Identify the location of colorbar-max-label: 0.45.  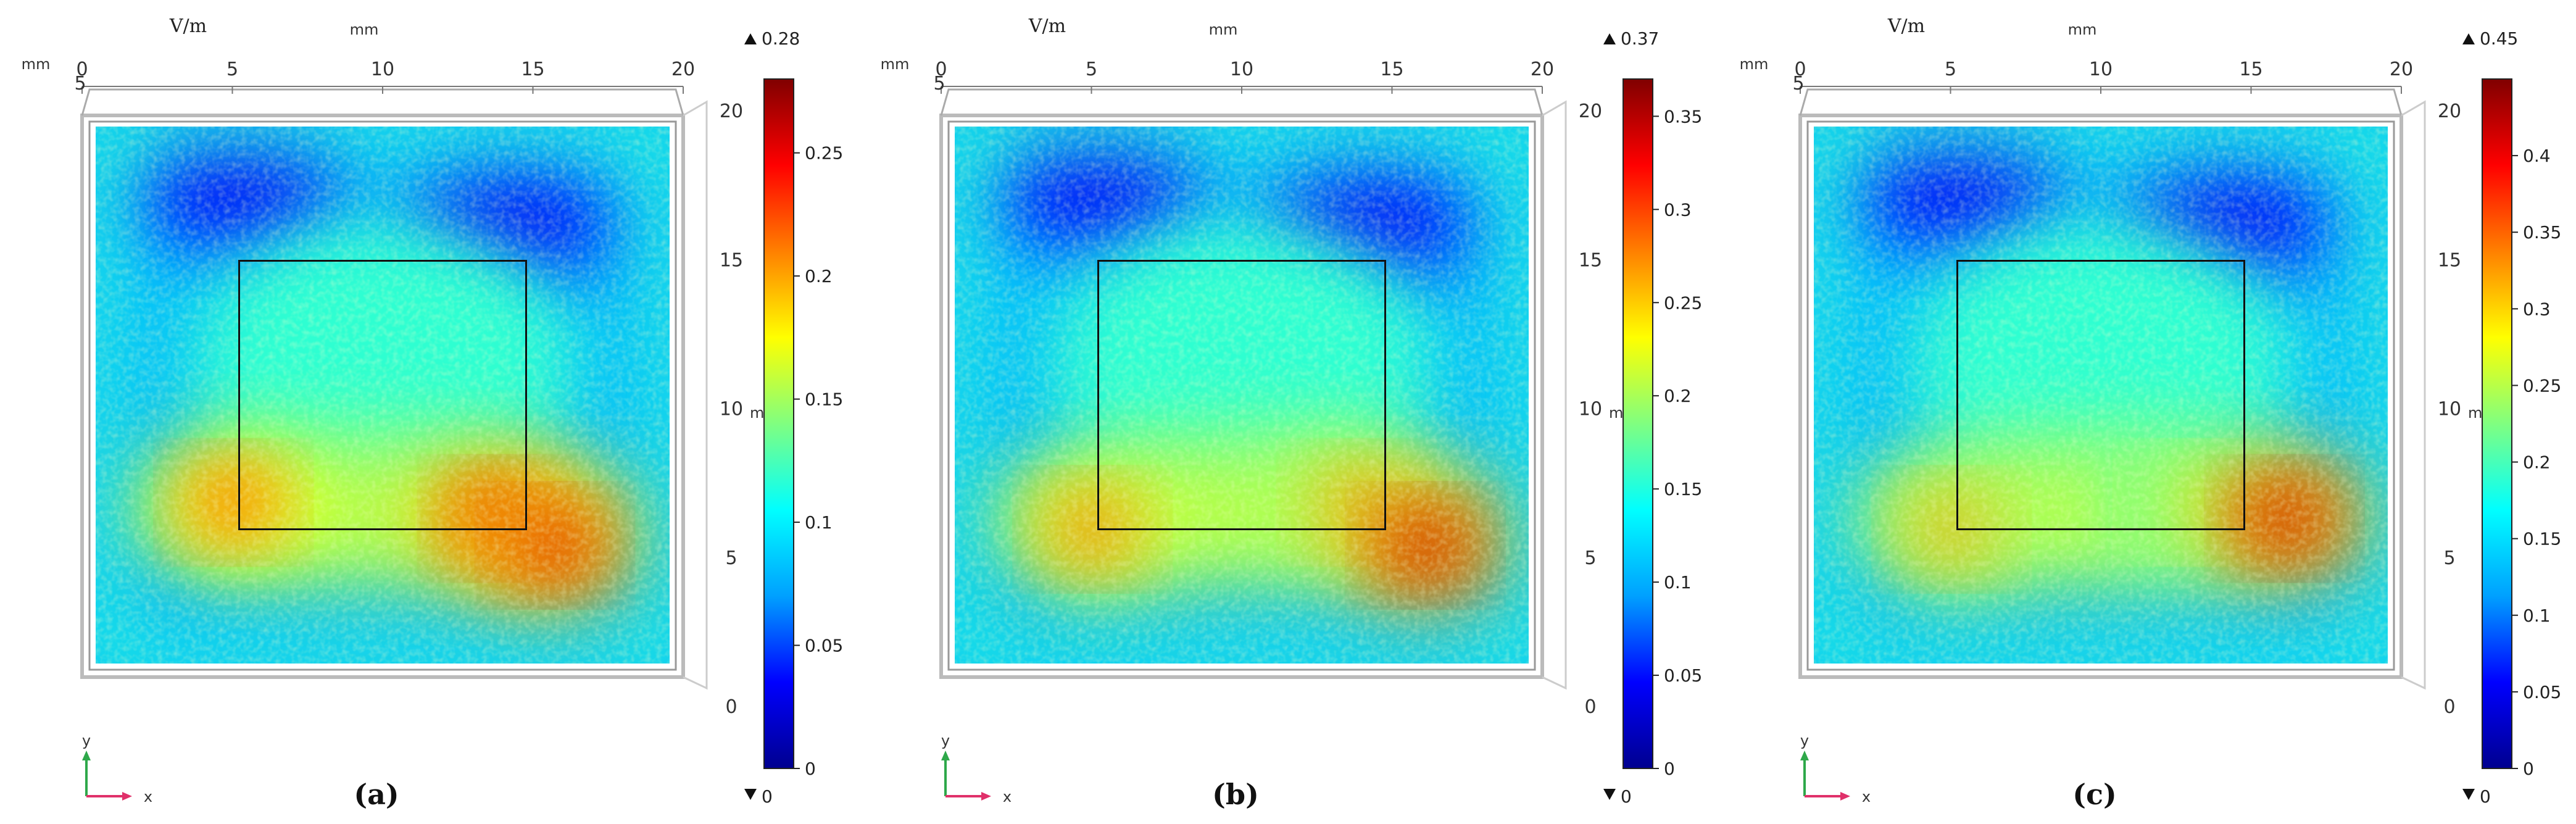
(2499, 38).